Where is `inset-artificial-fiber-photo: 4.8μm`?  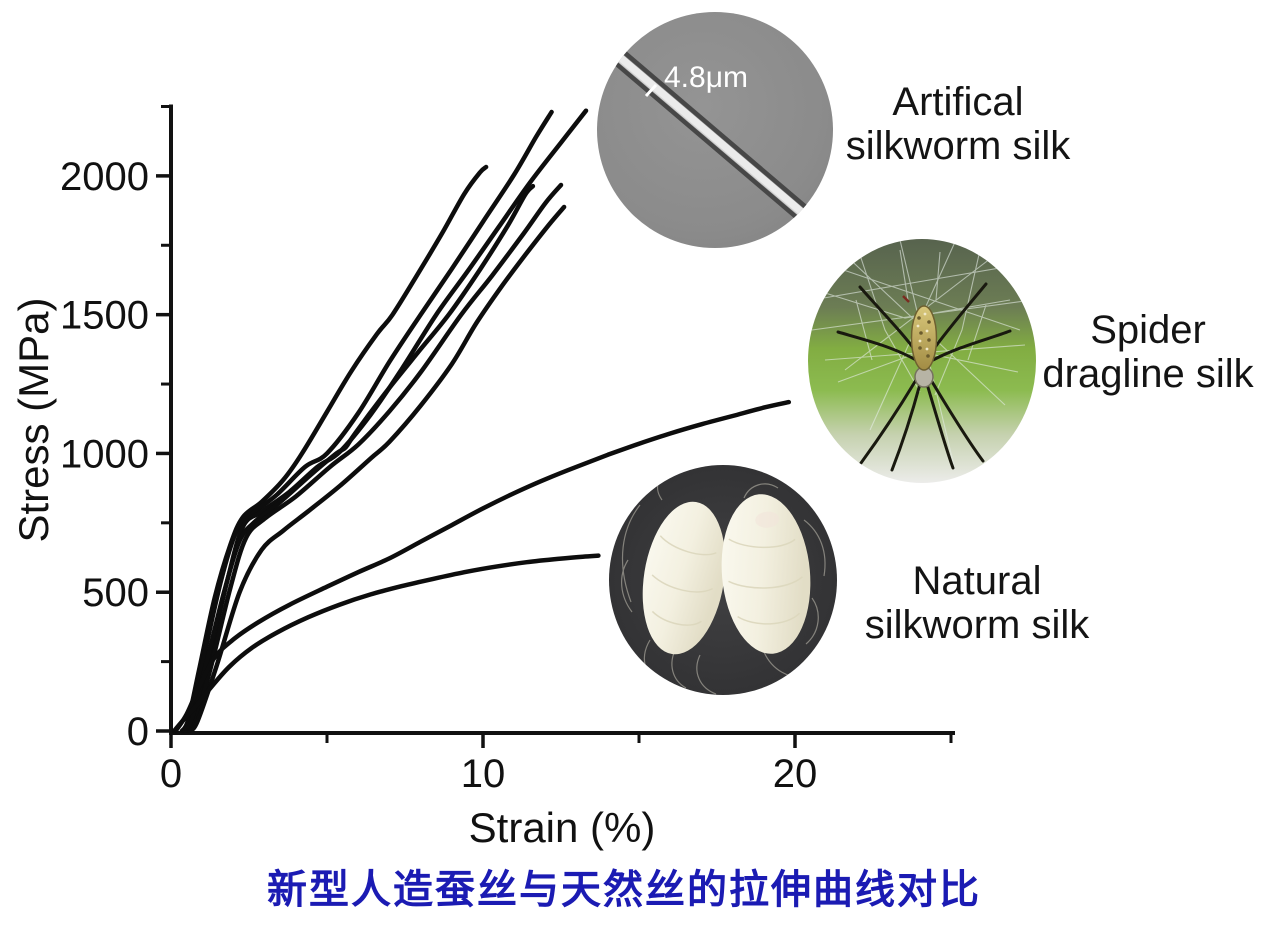 inset-artificial-fiber-photo: 4.8μm is located at coordinates (715, 130).